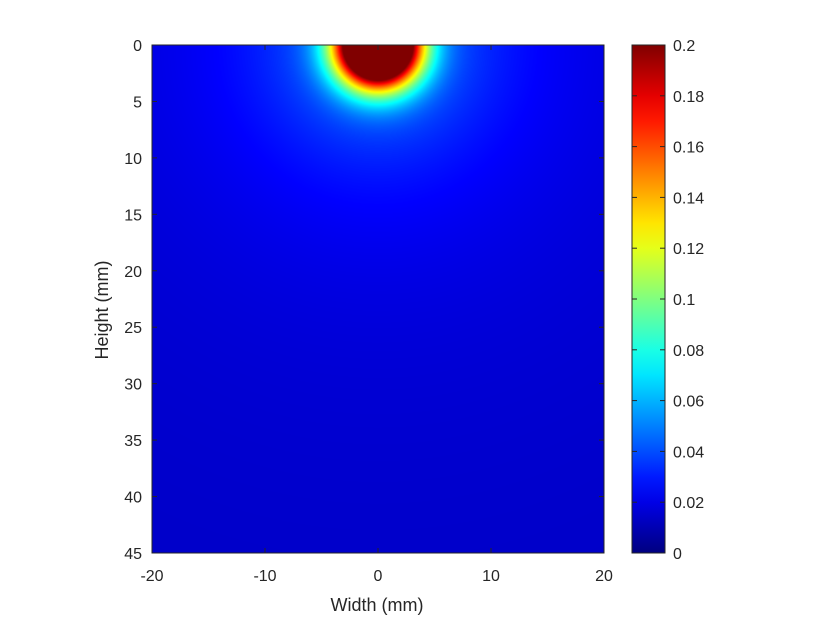 This screenshot has width=830, height=628. I want to click on colorbar: 0 0.02 0.04 0.06 0.08 0.1 0.12 0.14 0.16 0.18 0.2, so click(667, 300).